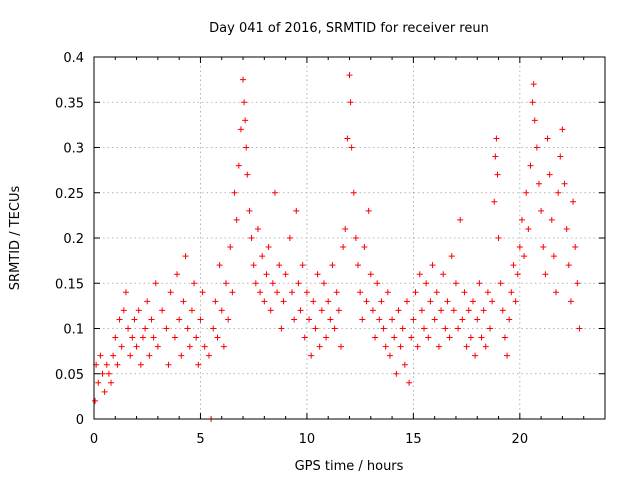 The image size is (640, 480). I want to click on x-tick-labels: 0 5 10 15 20, so click(309, 439).